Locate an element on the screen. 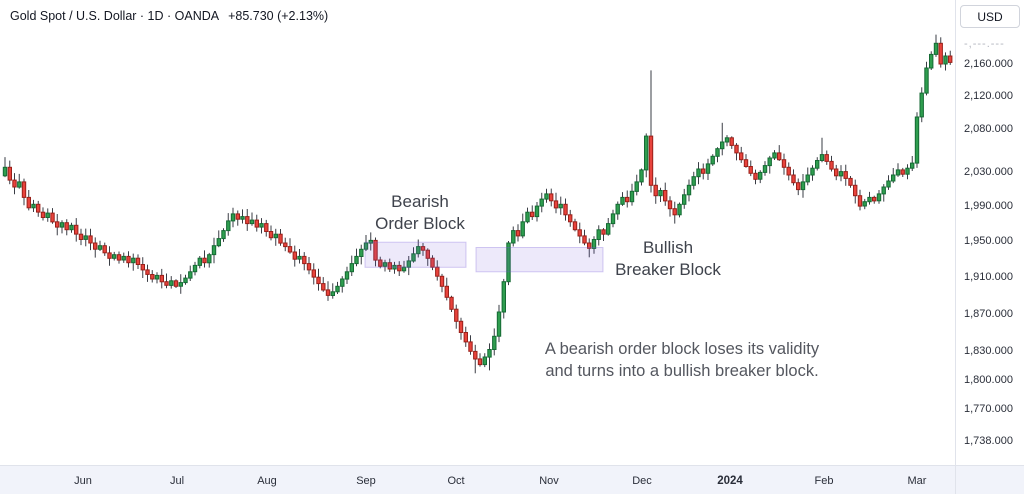 This screenshot has height=494, width=1024. price-tick-label: 2,030.000 is located at coordinates (988, 171).